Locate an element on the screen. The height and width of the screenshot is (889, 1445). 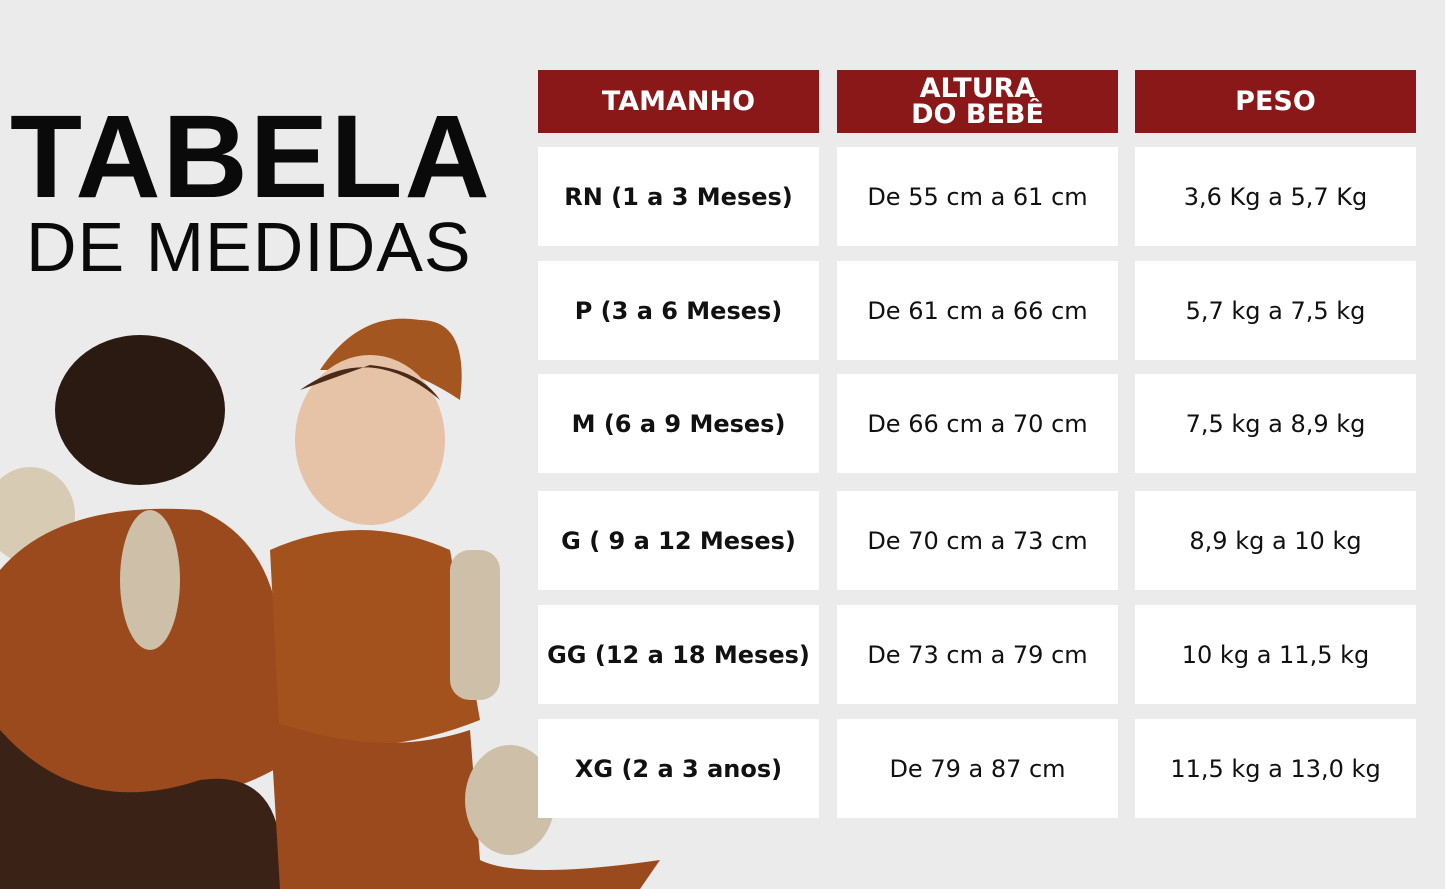
weight-cell: 10 kg a 11,5 kg is located at coordinates (1275, 654).